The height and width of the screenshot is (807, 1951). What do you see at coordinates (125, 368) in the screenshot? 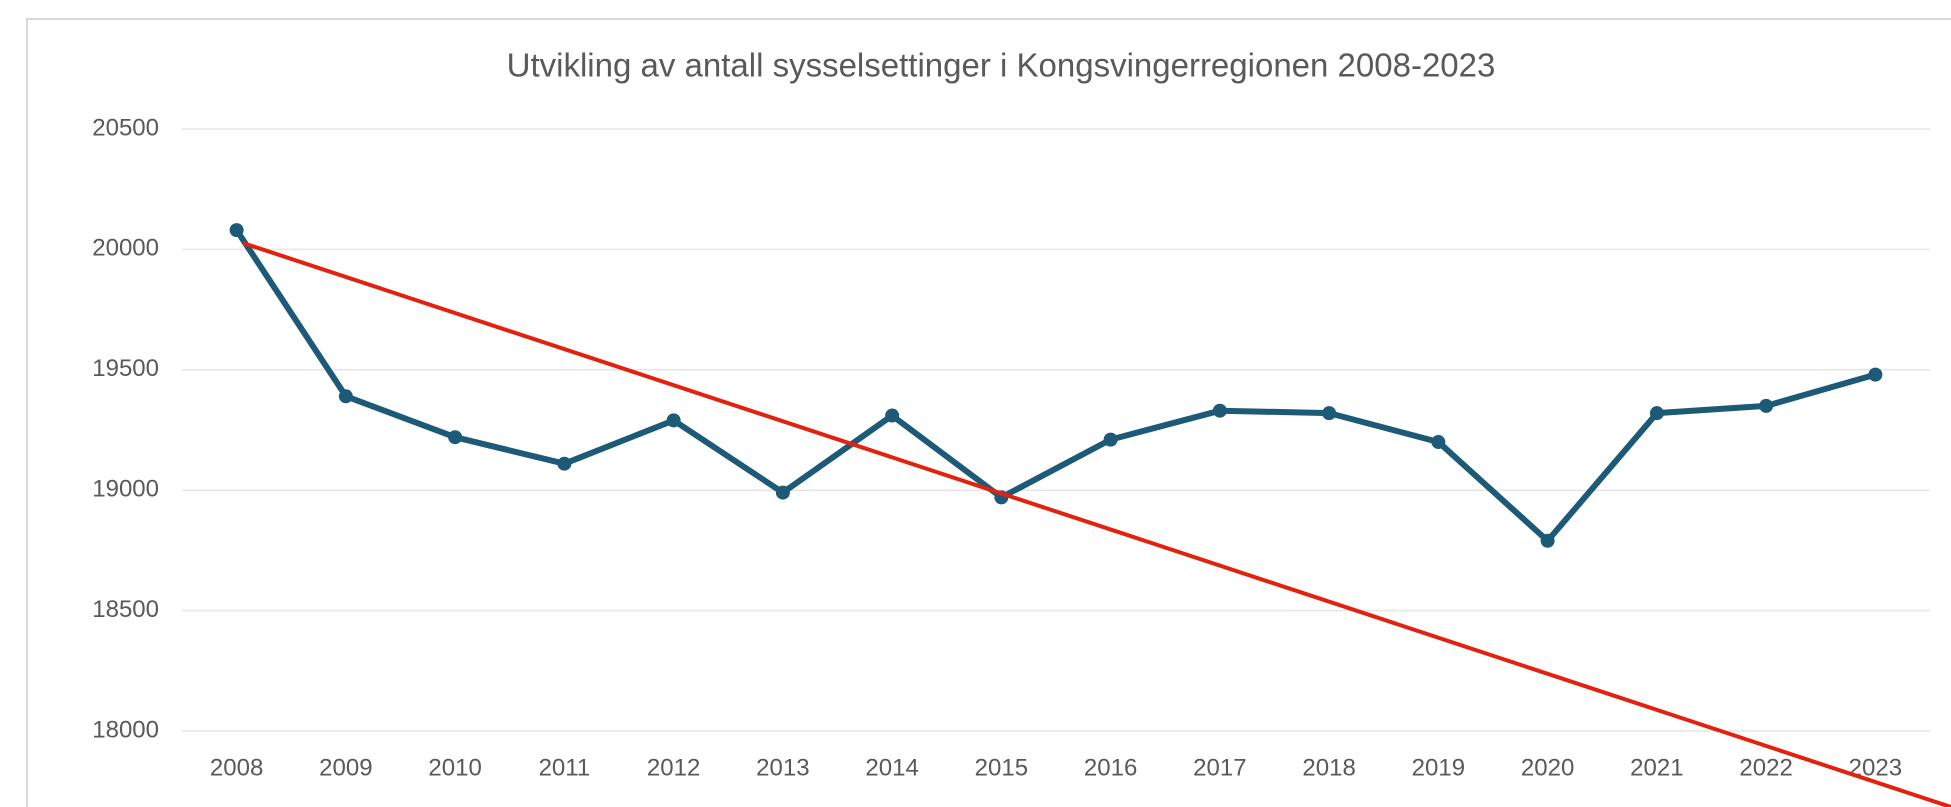
I see `y-tick-label: 19500` at bounding box center [125, 368].